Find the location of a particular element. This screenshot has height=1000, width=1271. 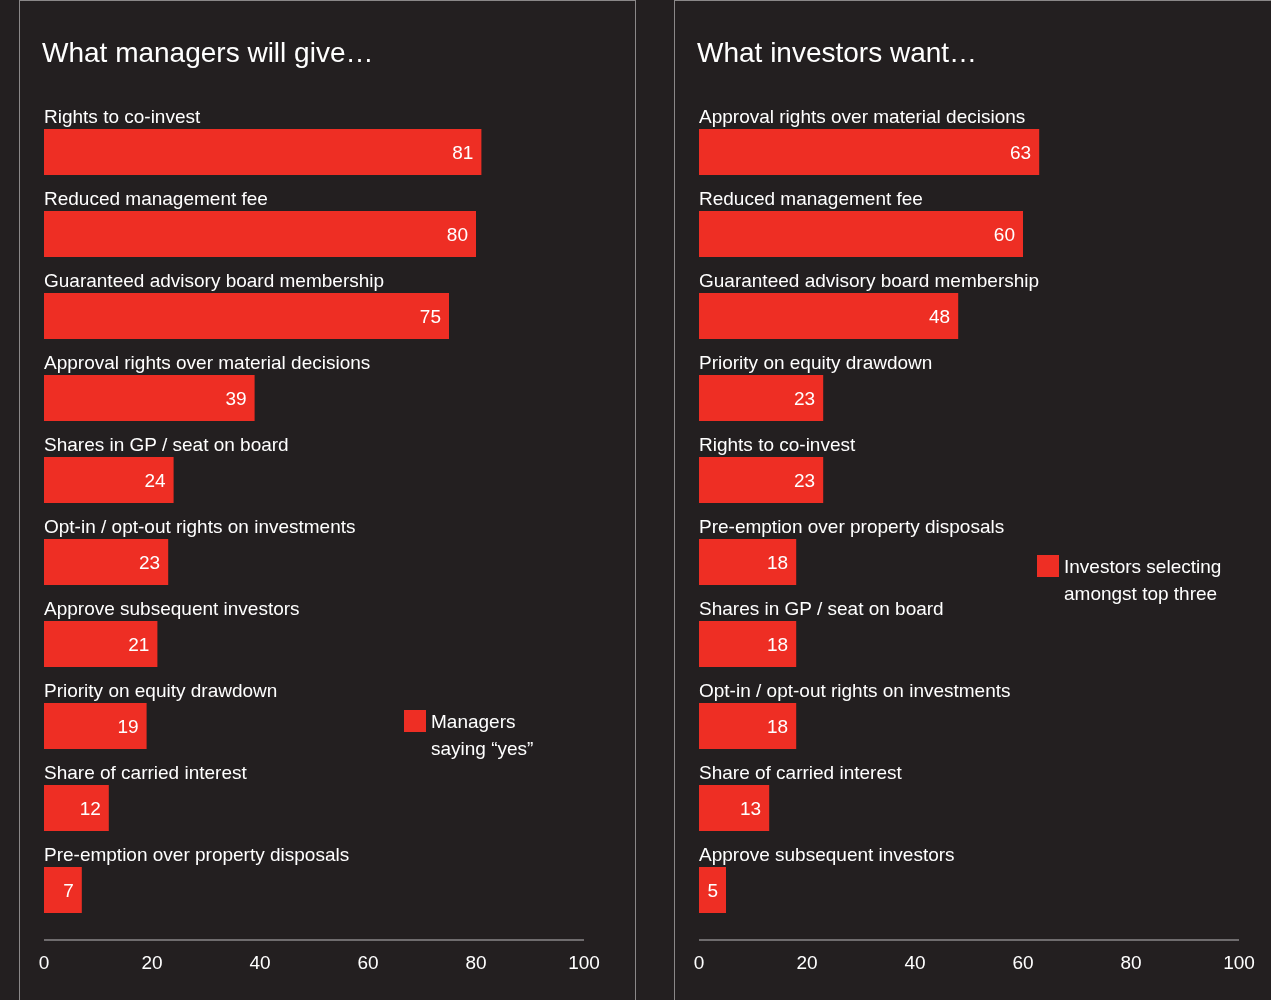

data-label: 12 is located at coordinates (90, 808).